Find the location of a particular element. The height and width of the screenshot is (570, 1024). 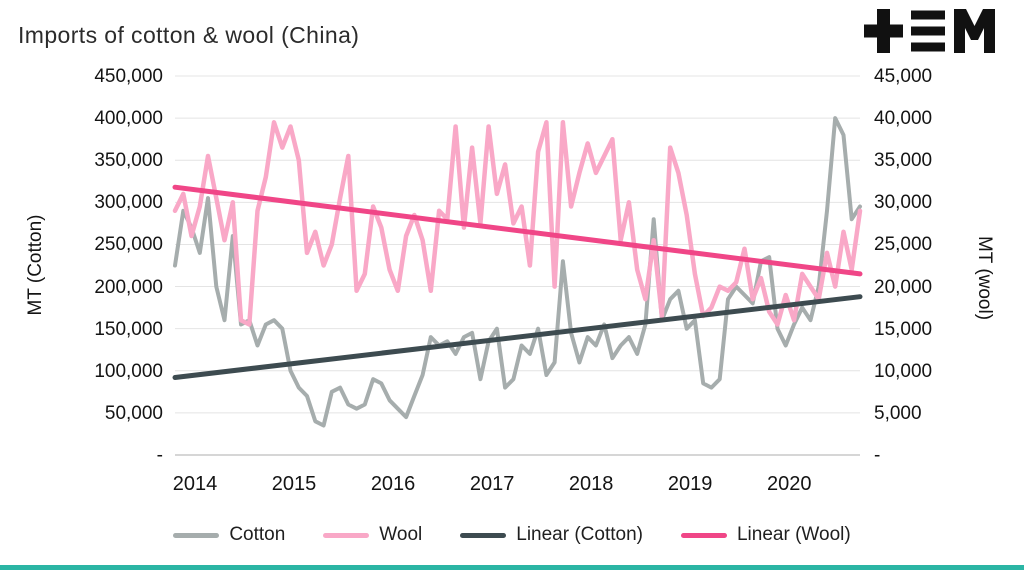

left-axis-tick: - is located at coordinates (159, 455).